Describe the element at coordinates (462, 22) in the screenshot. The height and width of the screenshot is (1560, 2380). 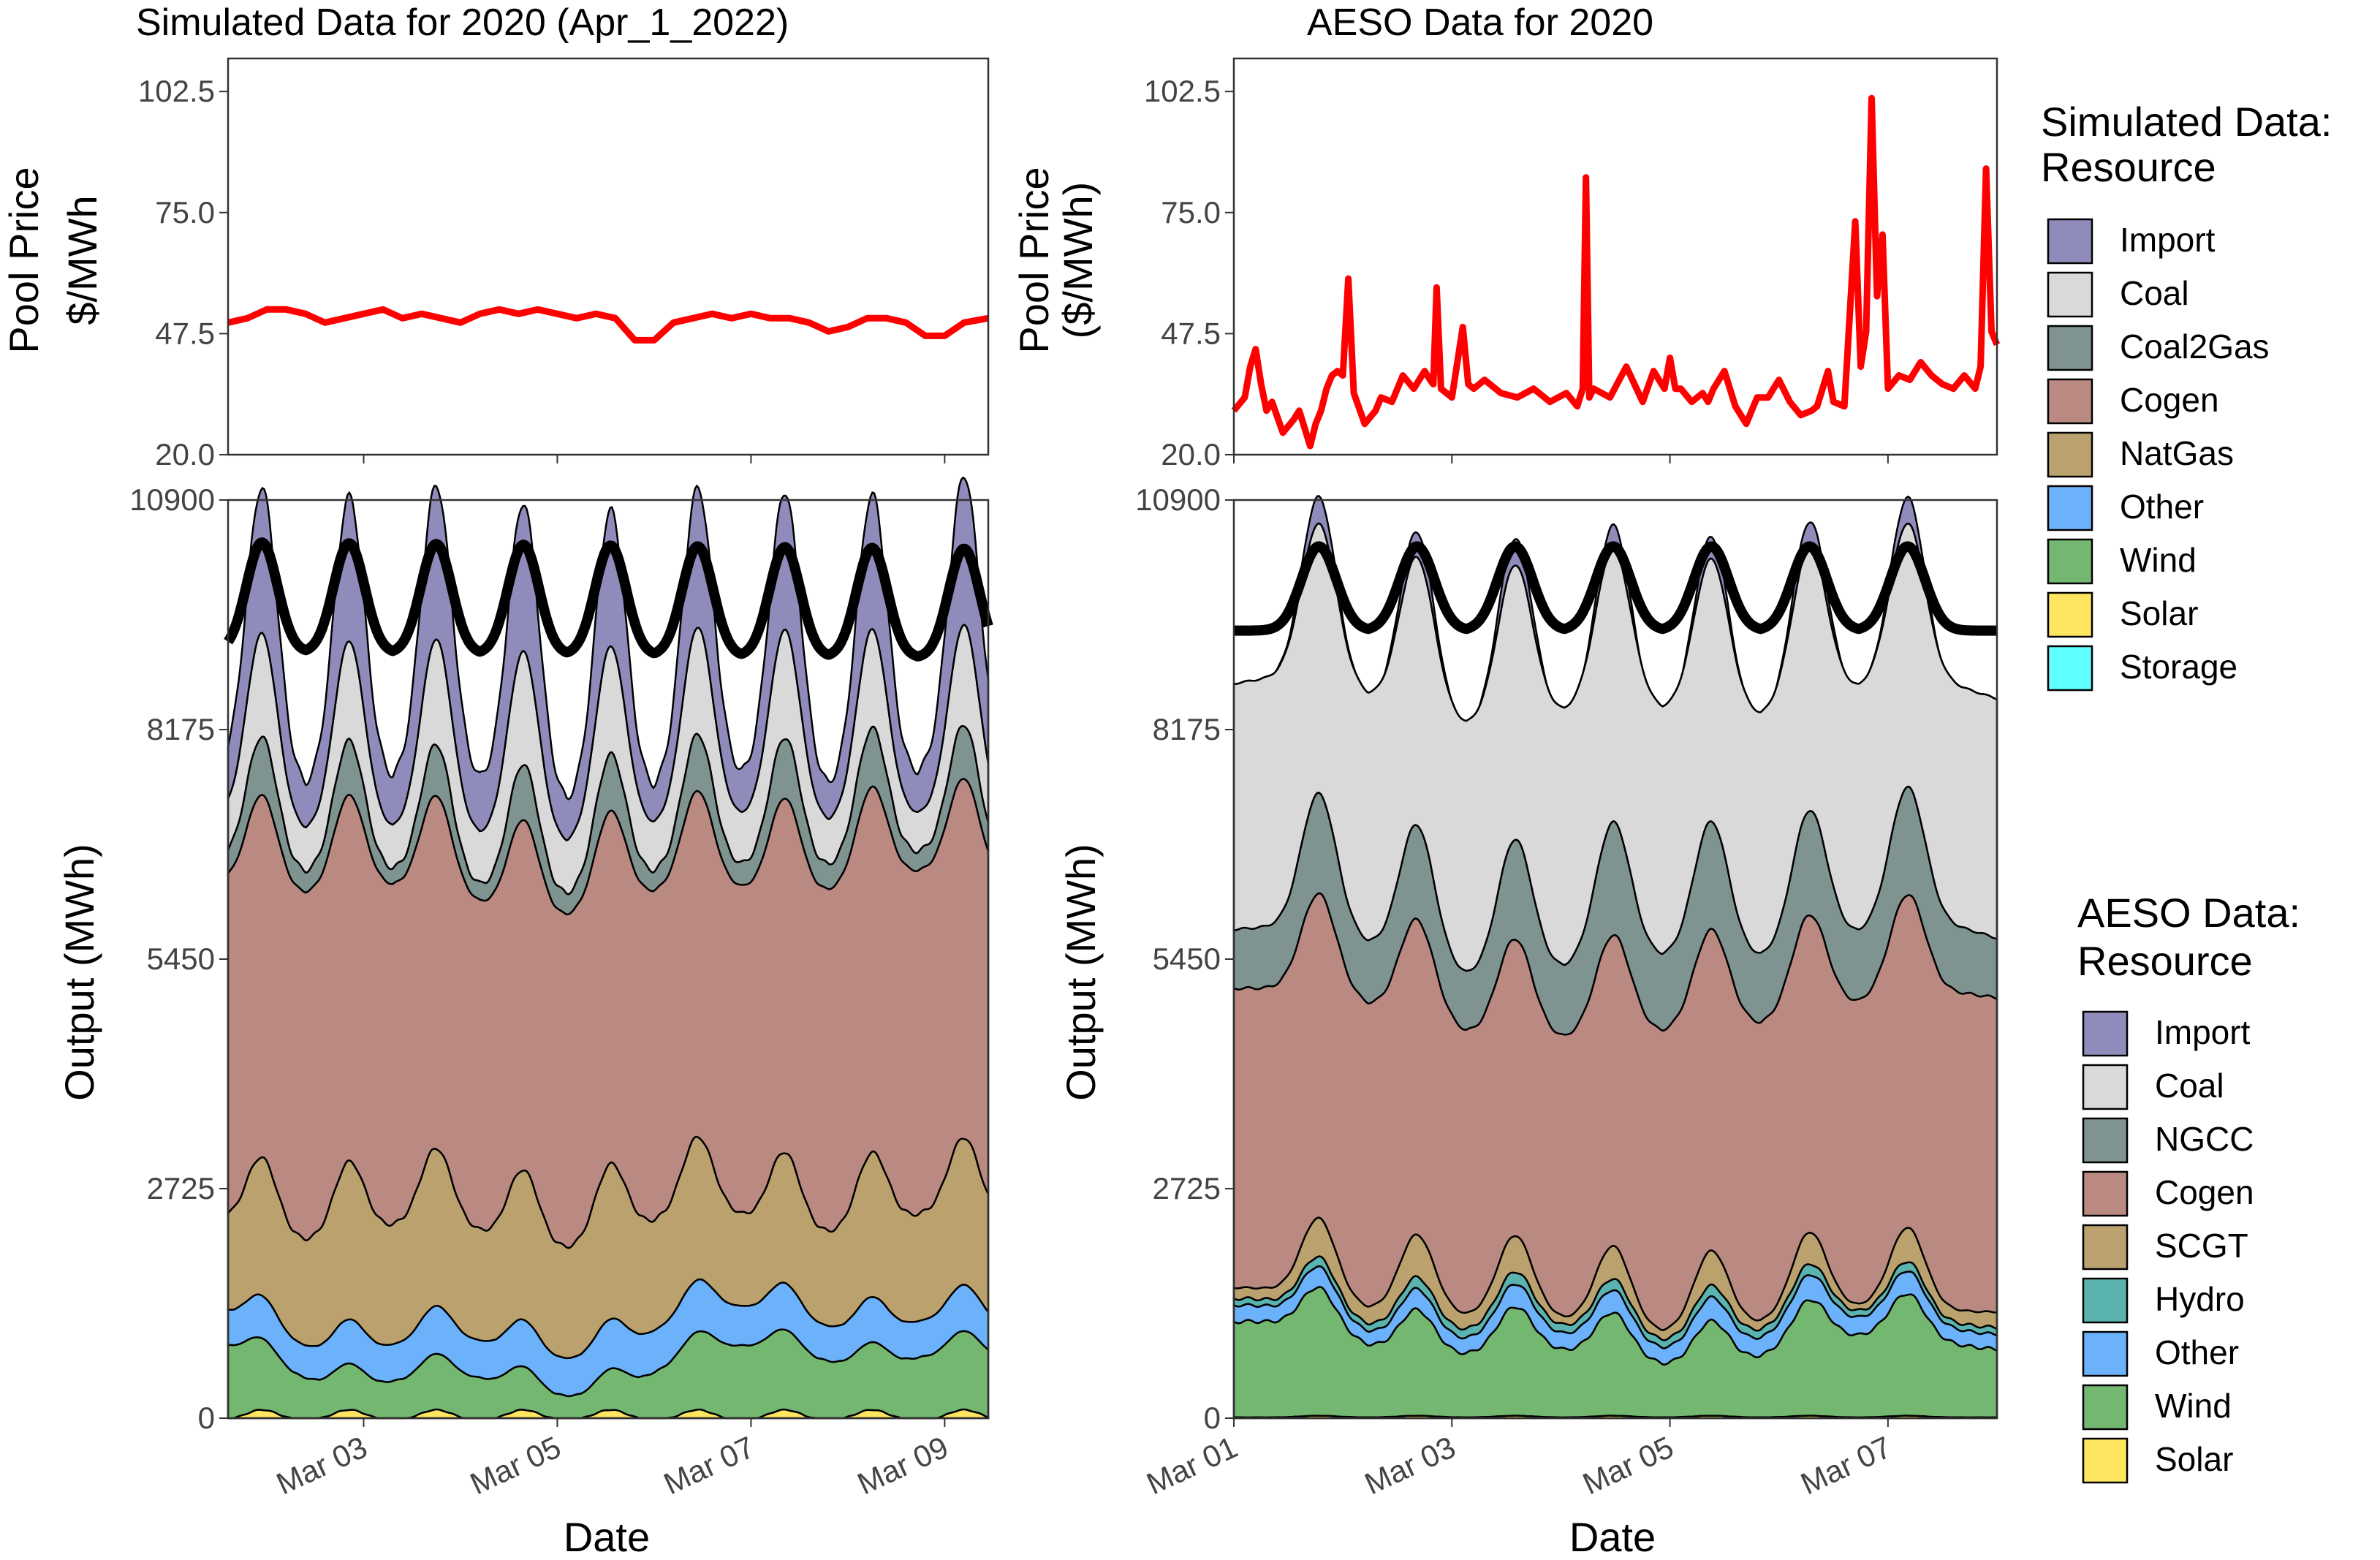
I see `left-panel-title: Simulated Data for 2020 (Apr_1_2022)` at that location.